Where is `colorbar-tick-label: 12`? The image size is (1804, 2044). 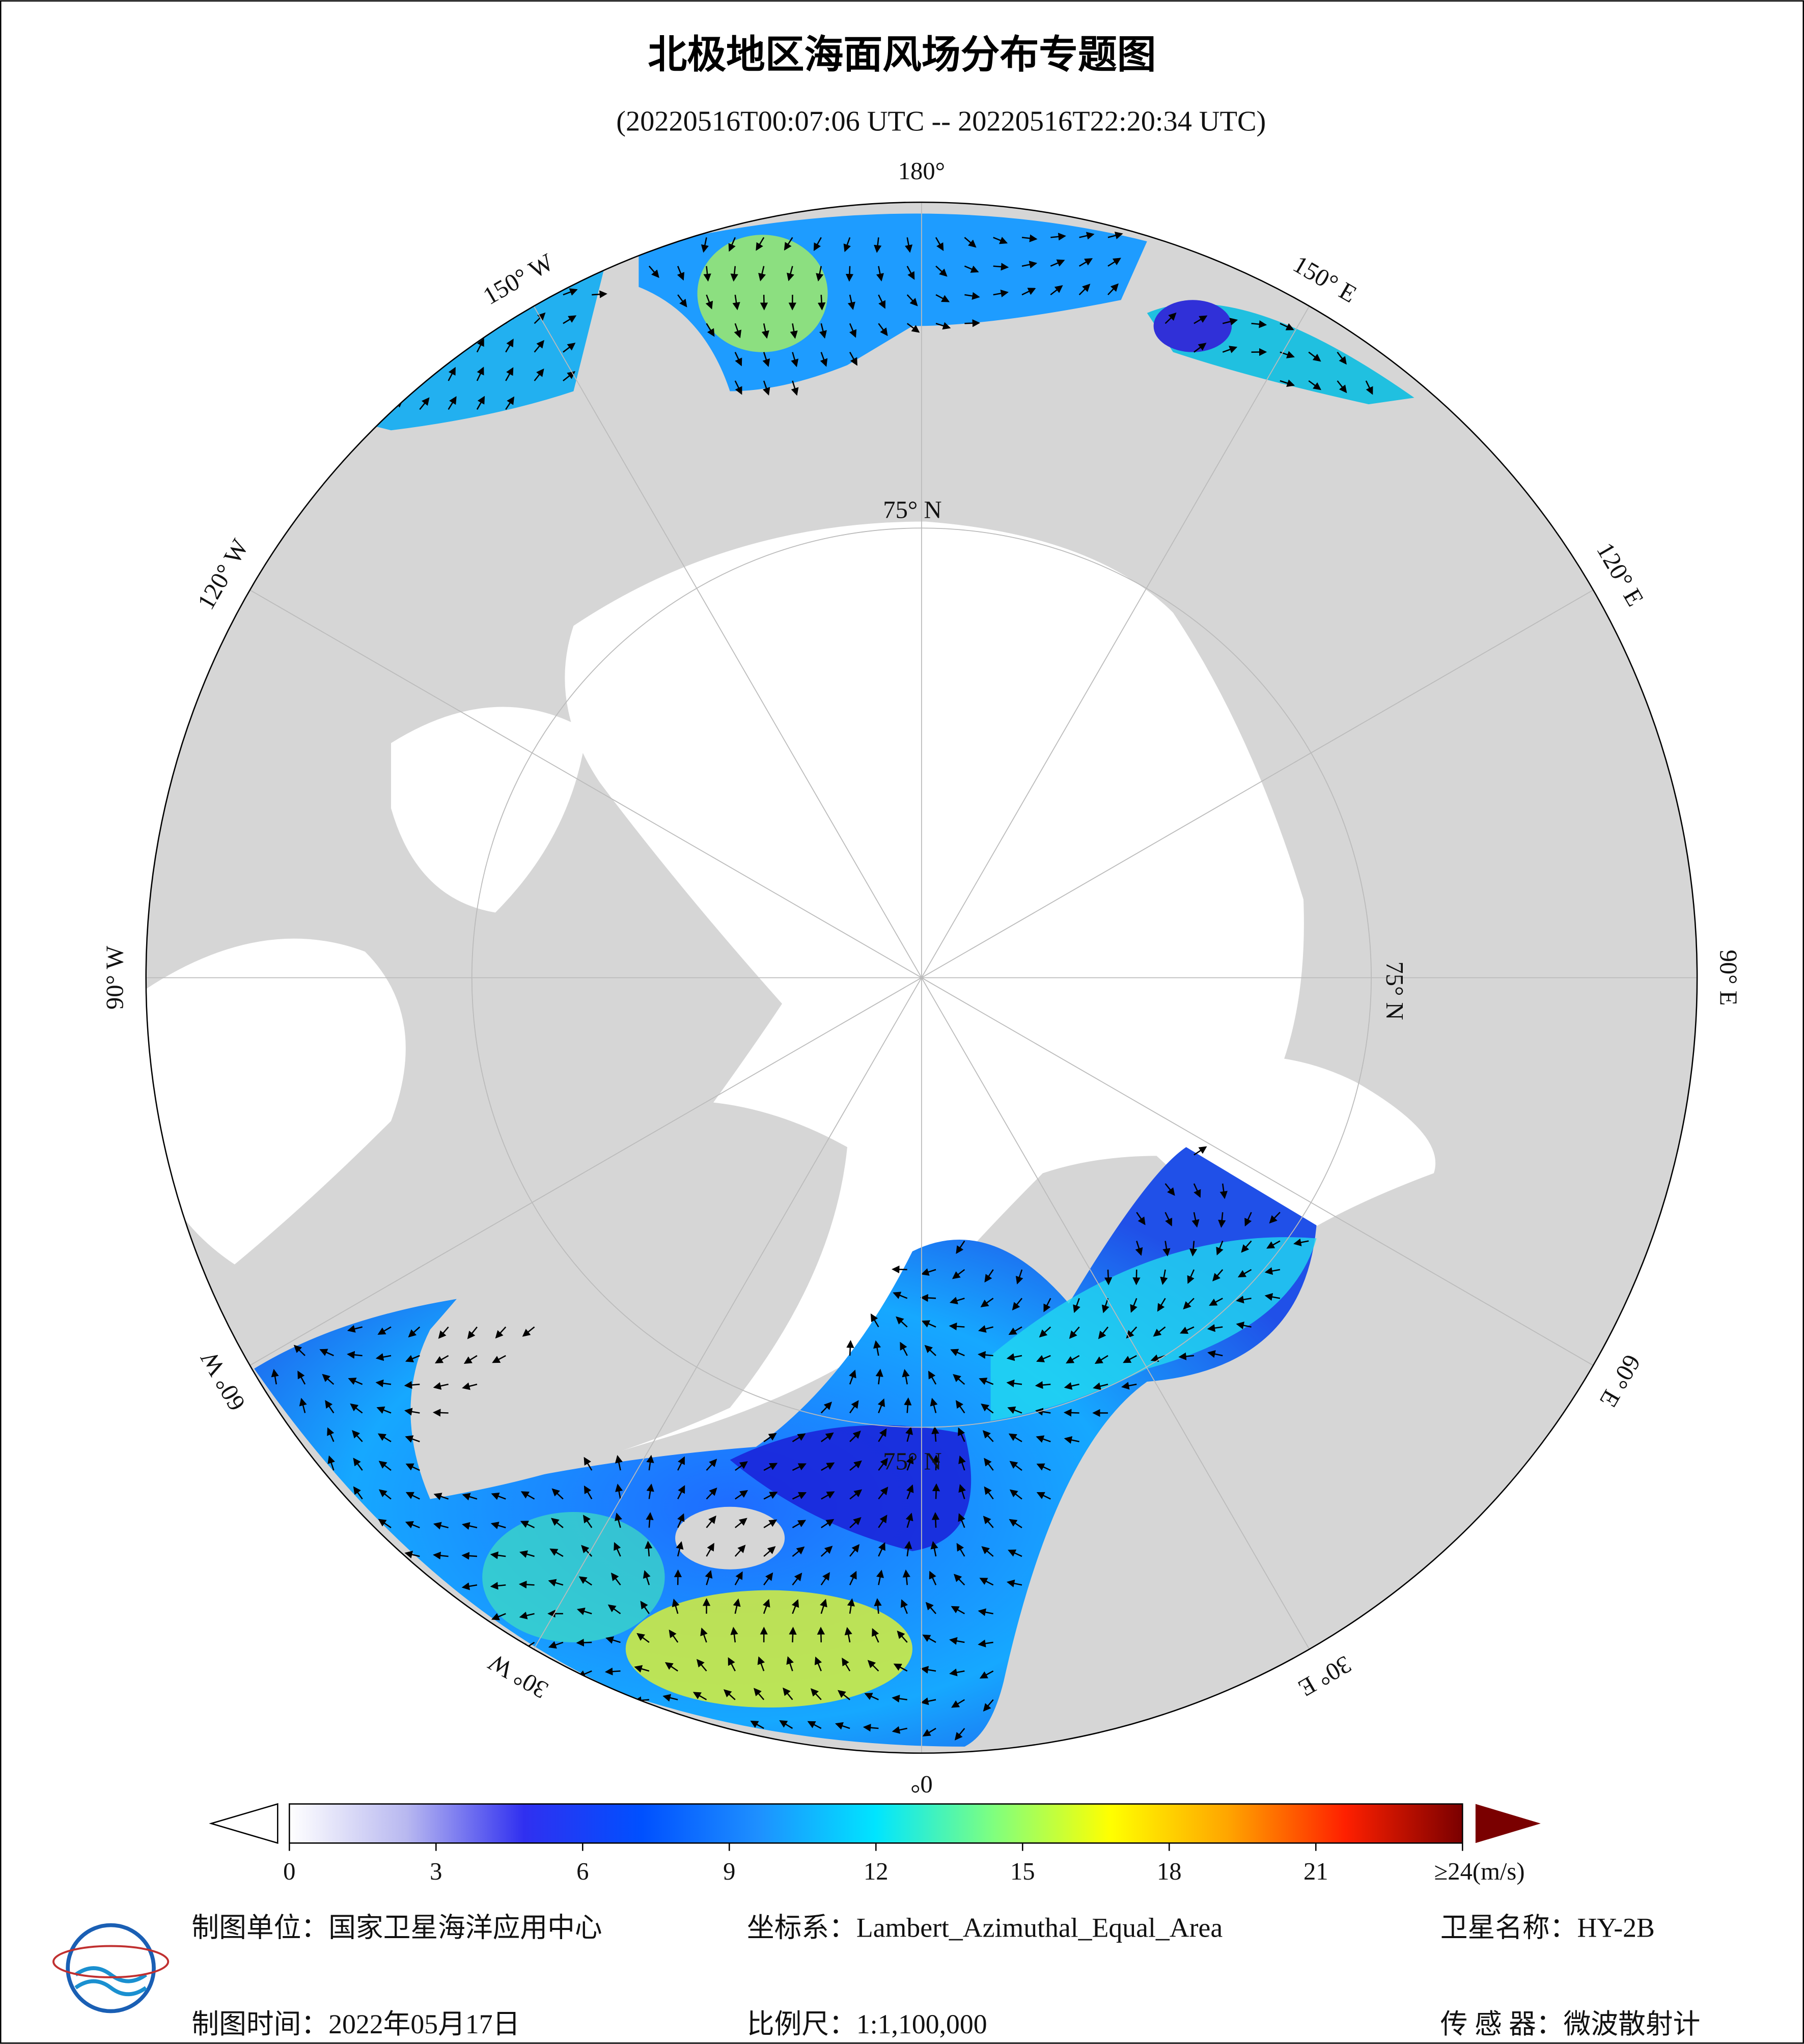
colorbar-tick-label: 12 is located at coordinates (876, 1871).